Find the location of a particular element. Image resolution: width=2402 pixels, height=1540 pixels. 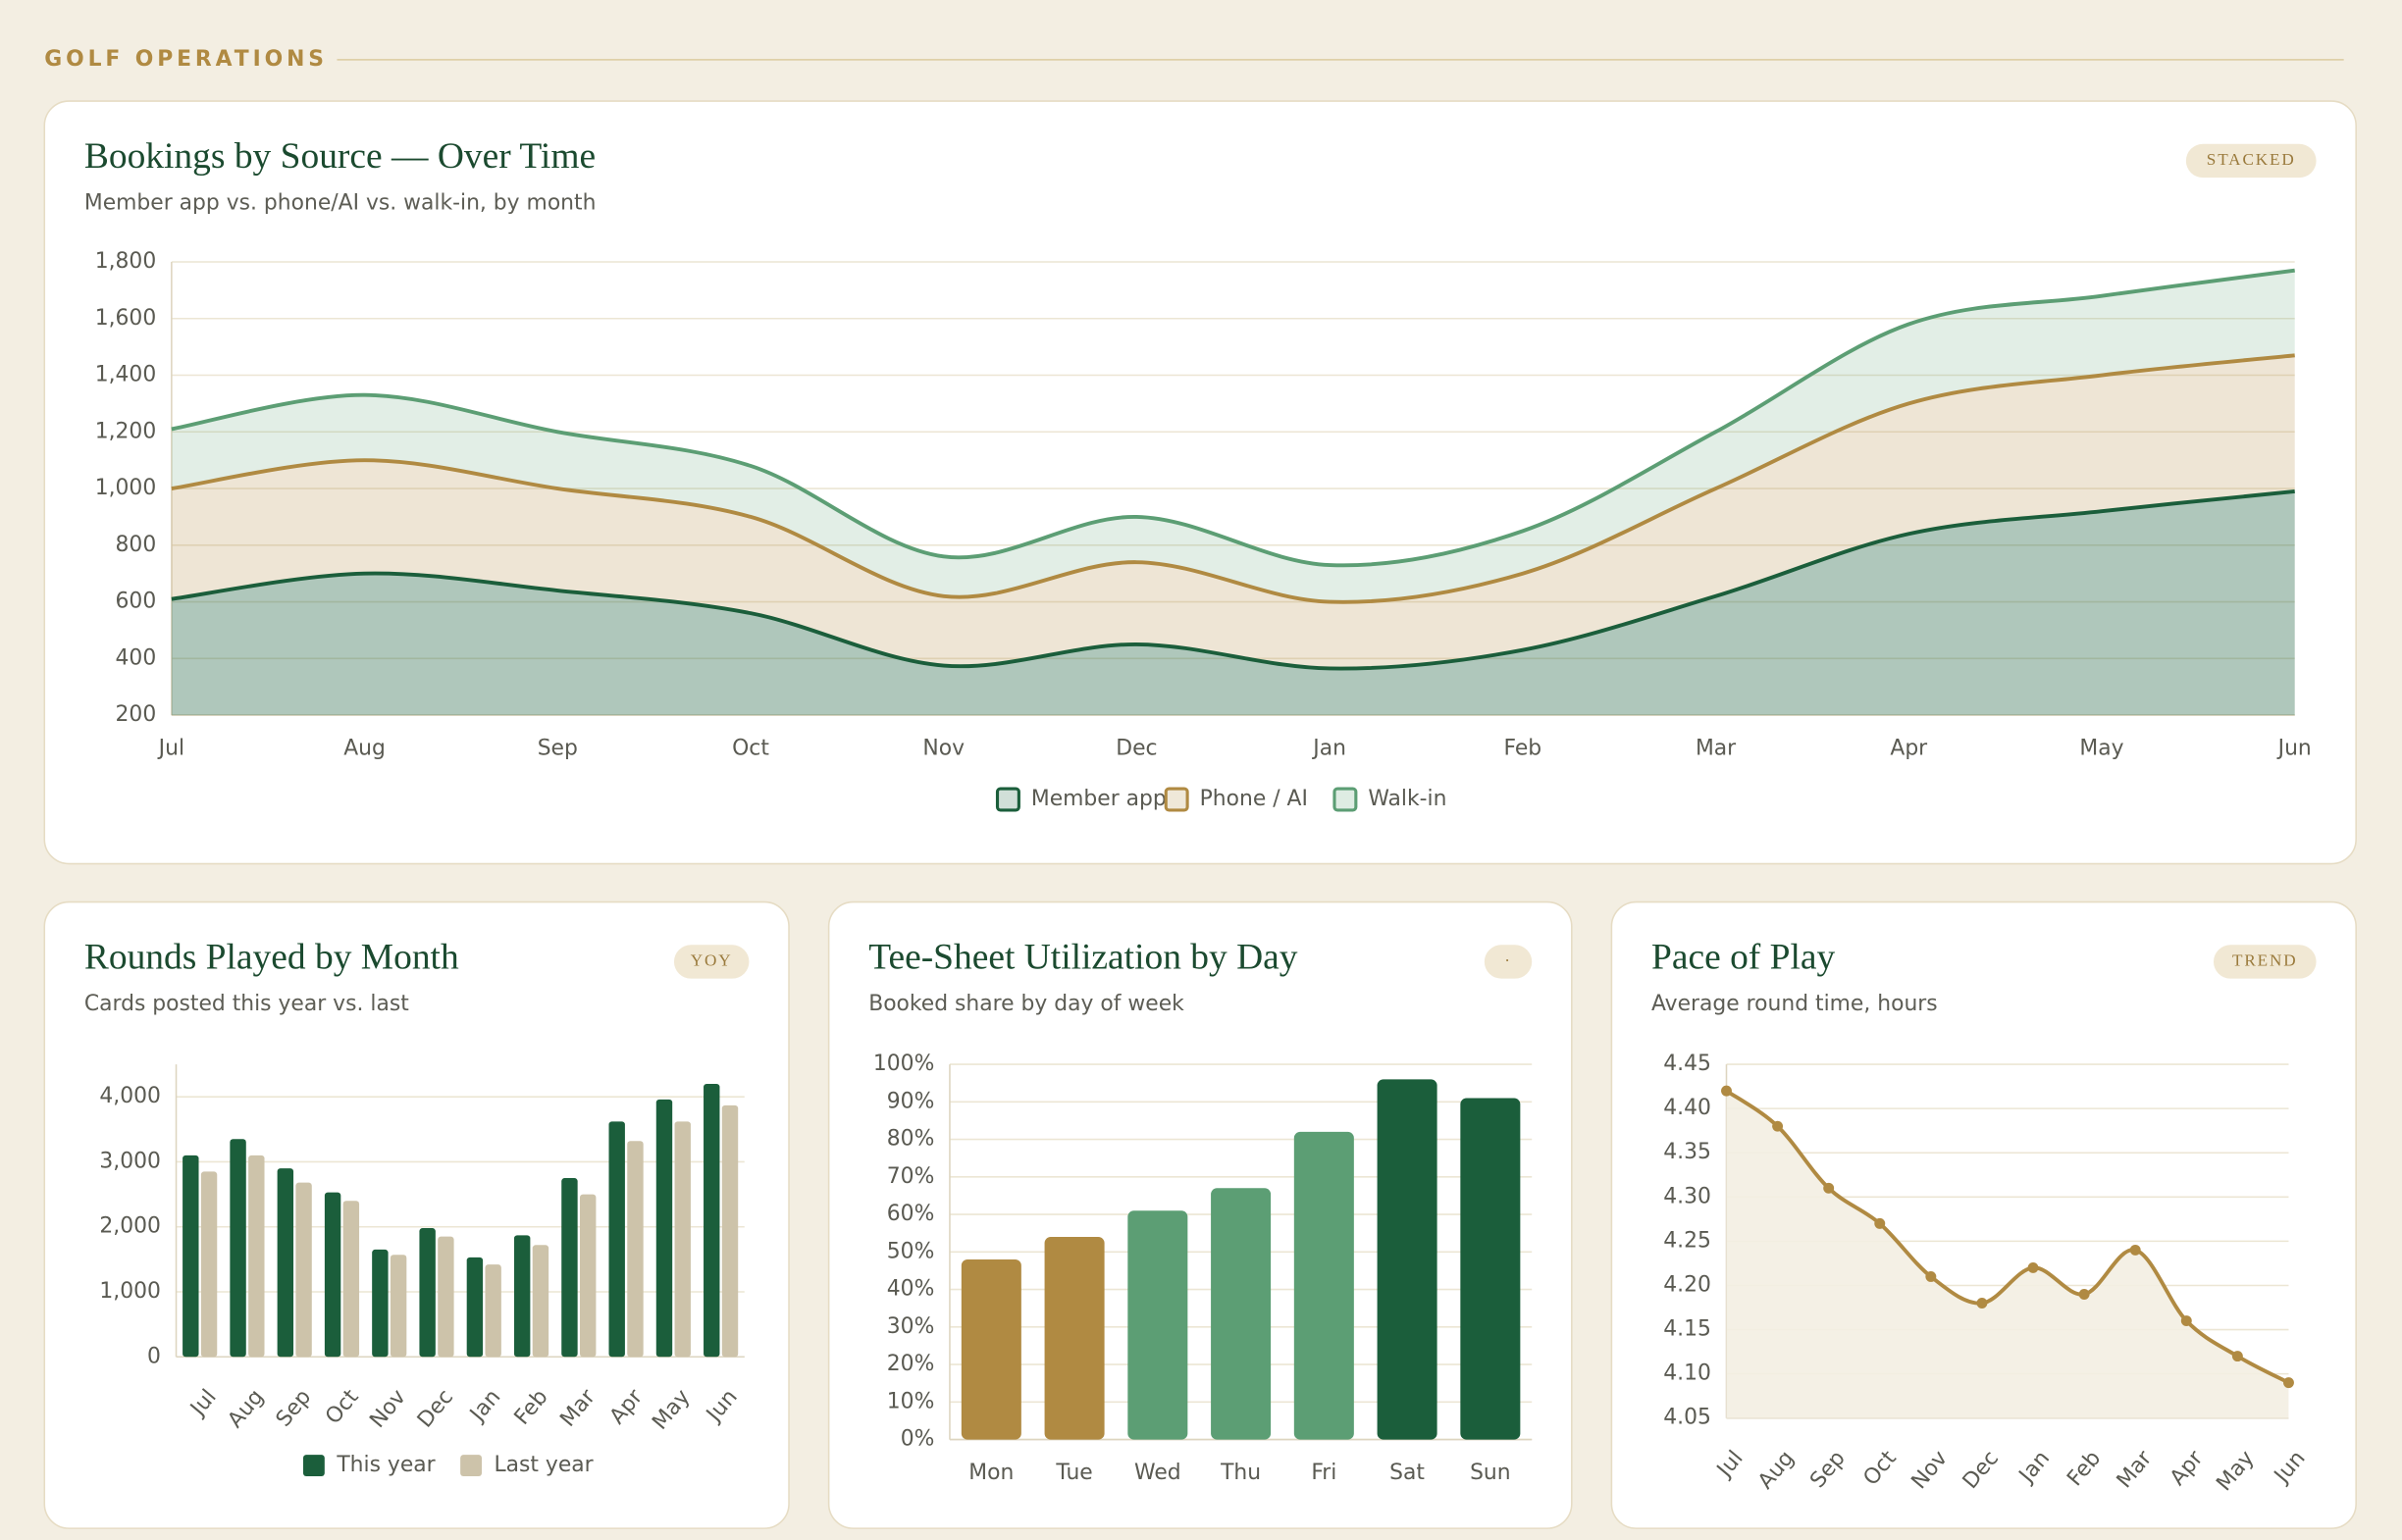

x-tick-label: May is located at coordinates (2101, 748).